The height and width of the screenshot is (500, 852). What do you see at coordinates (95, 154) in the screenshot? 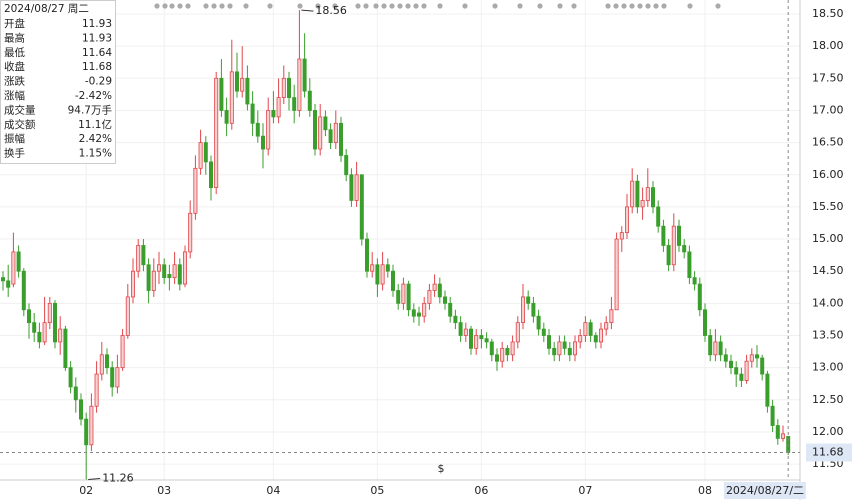
I see `info-value: 1.15%` at bounding box center [95, 154].